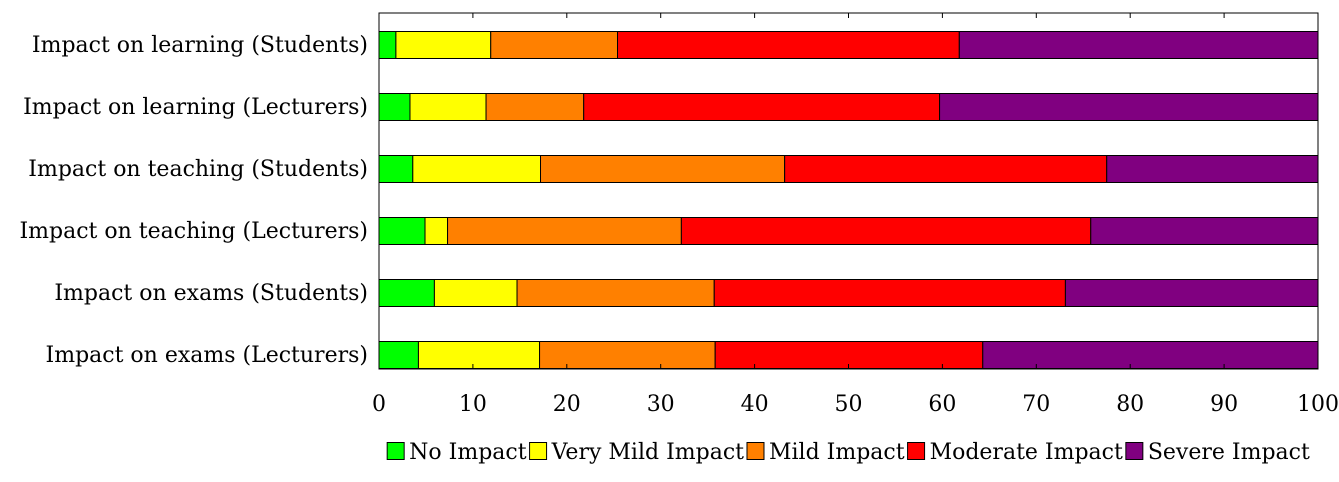 The image size is (1339, 482). Describe the element at coordinates (195, 107) in the screenshot. I see `category-label: Impact on learning (Lecturers)` at that location.